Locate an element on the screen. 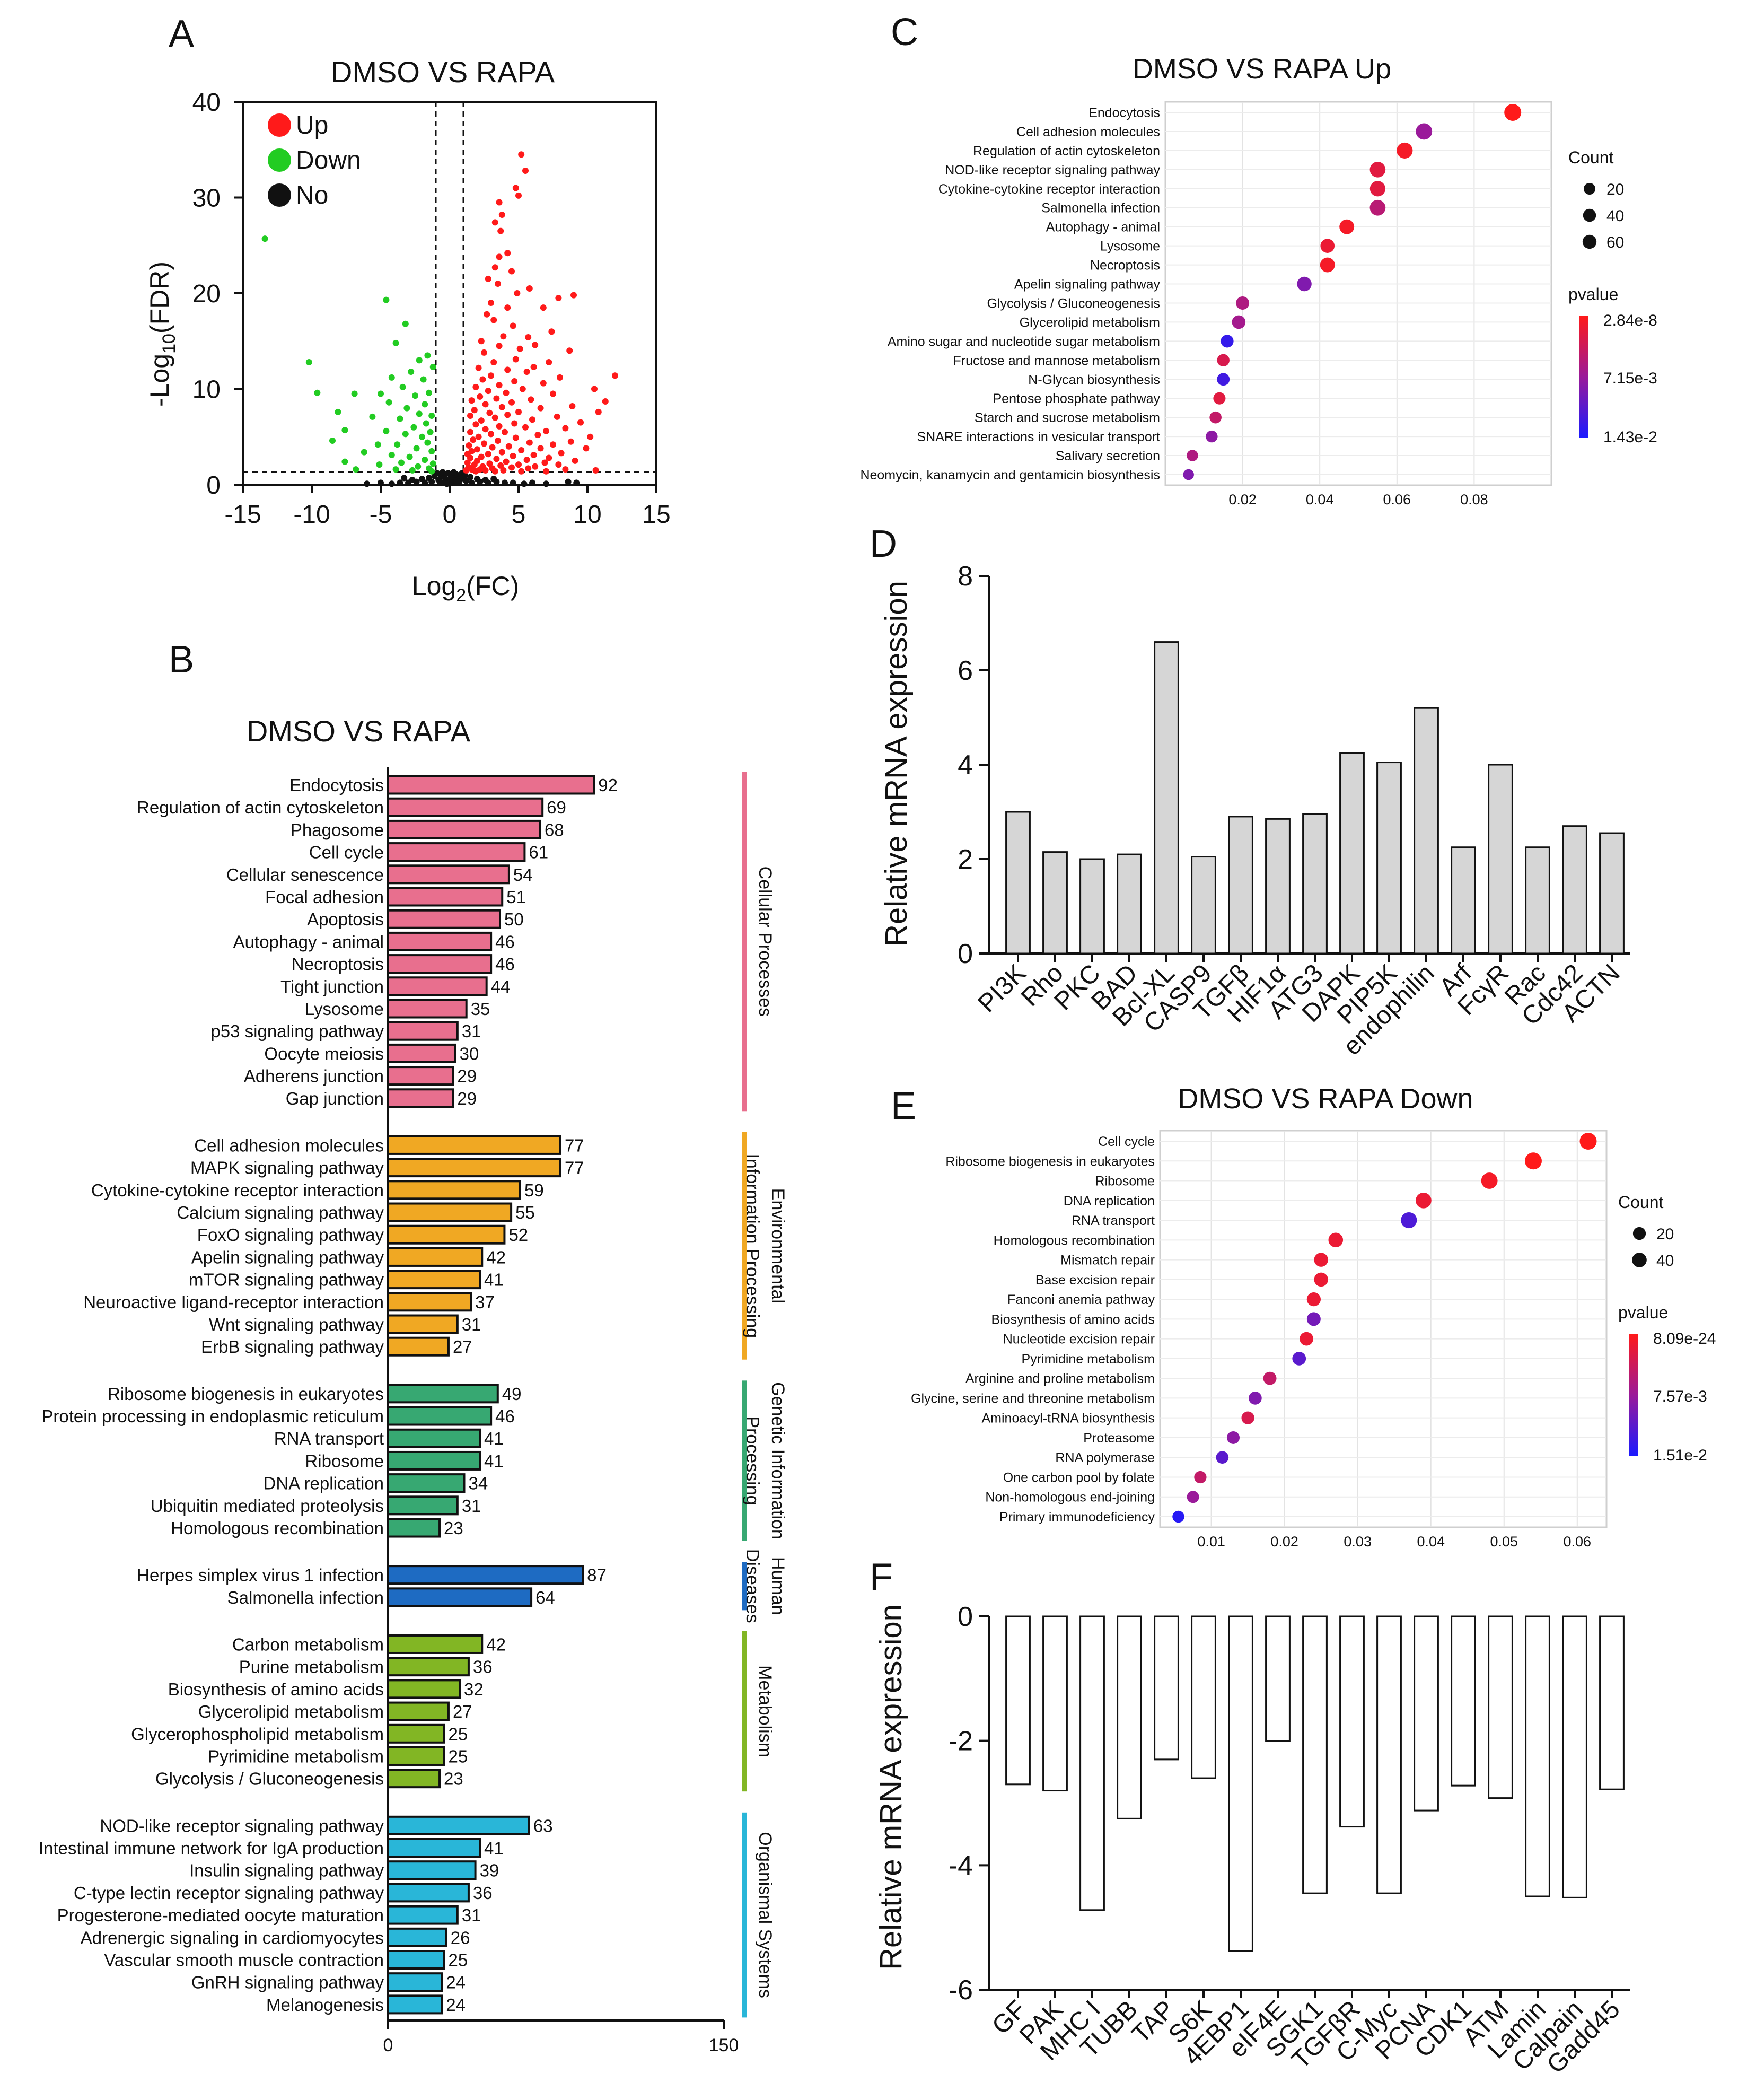 This screenshot has width=1747, height=2100. panel-a-xlabel: Log2(FC) is located at coordinates (466, 588).